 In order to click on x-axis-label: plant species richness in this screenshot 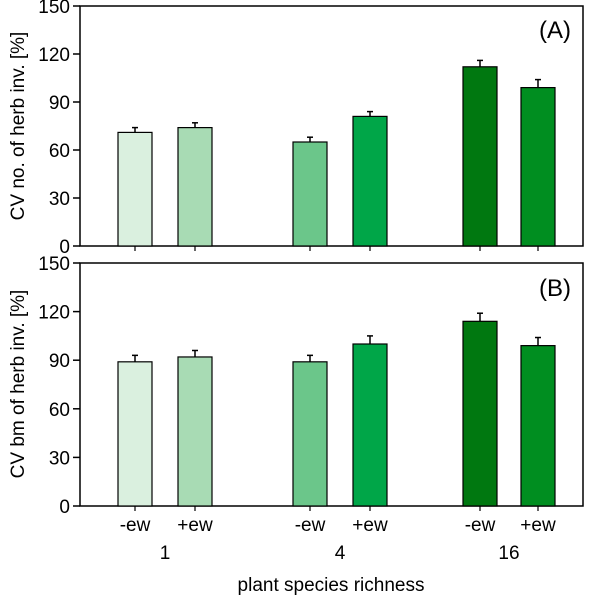, I will do `click(331, 585)`.